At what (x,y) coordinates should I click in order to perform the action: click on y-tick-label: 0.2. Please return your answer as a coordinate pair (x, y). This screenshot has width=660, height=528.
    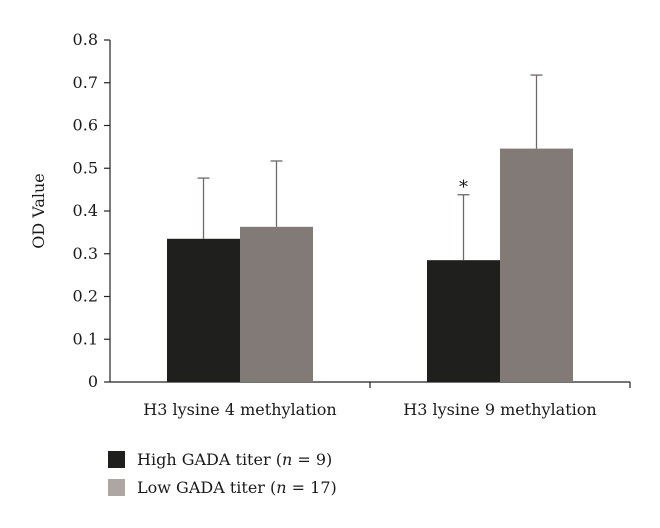
    Looking at the image, I should click on (85, 296).